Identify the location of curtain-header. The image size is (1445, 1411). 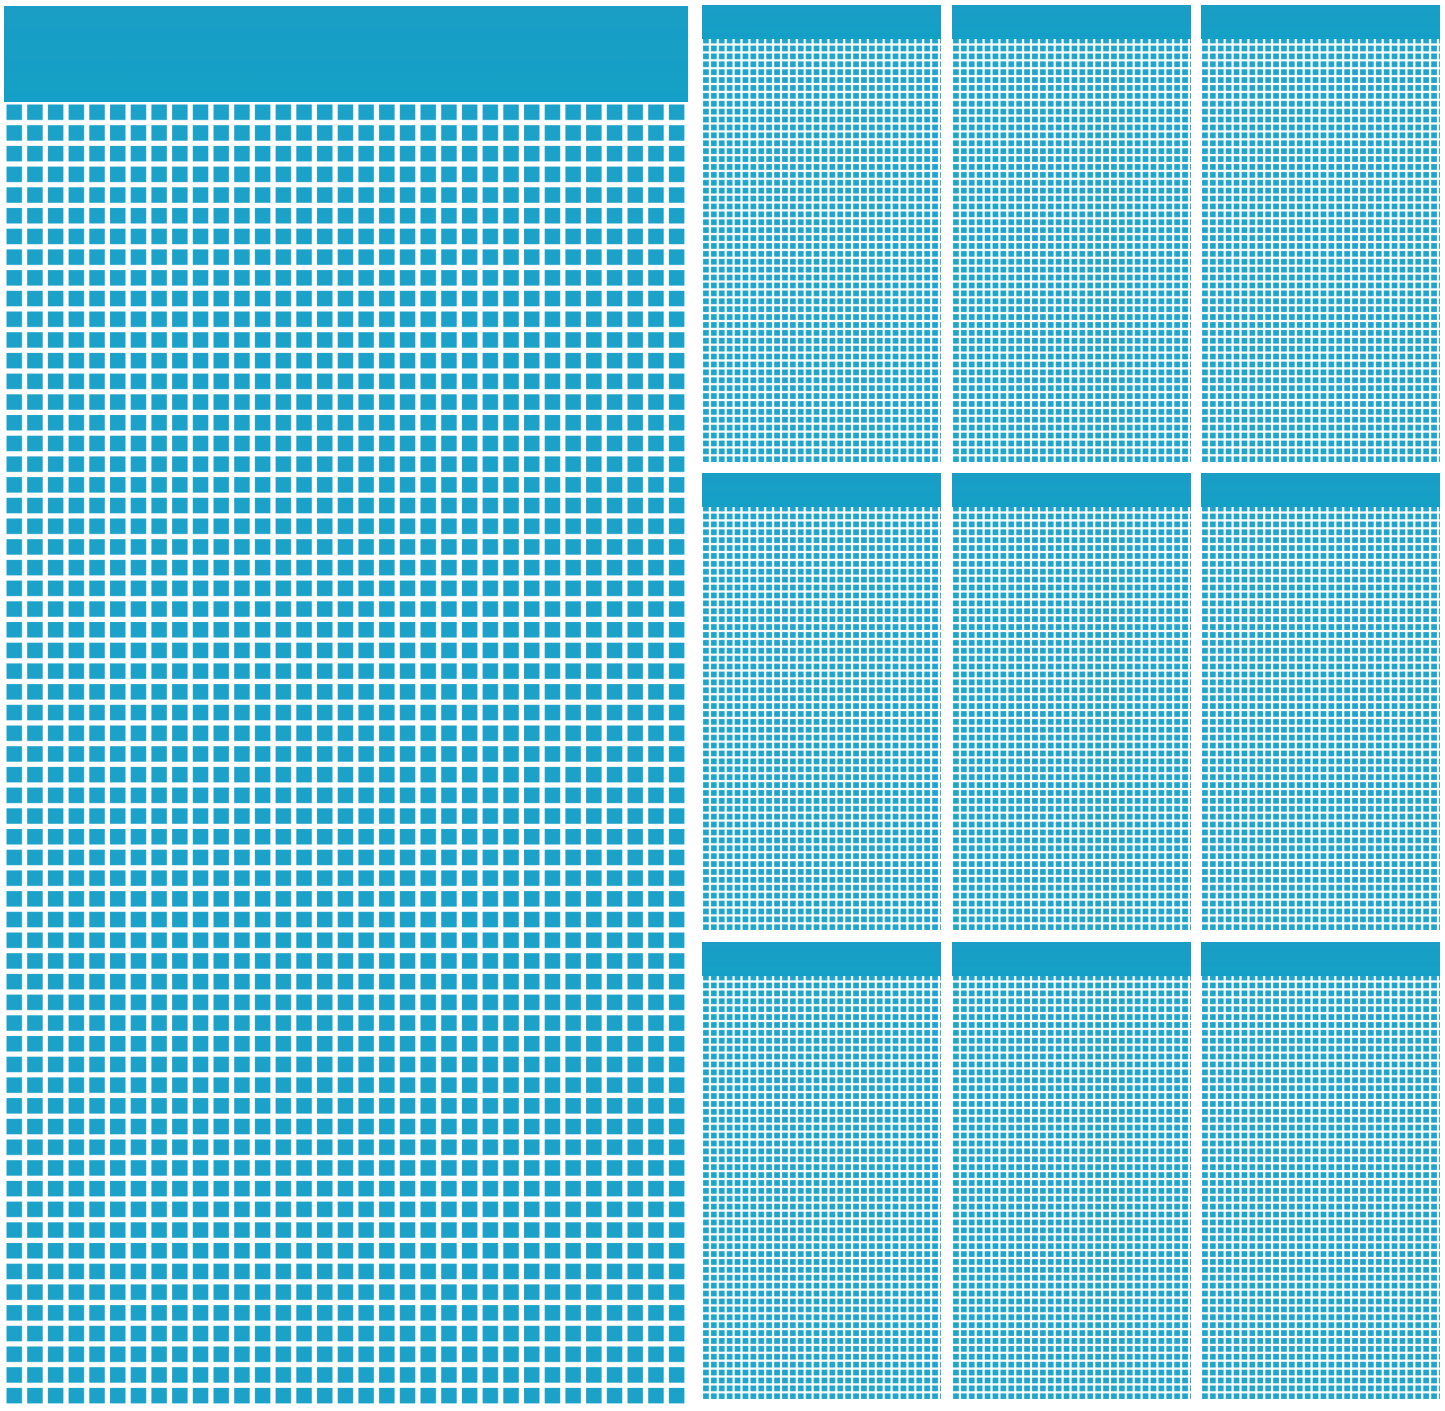
(346, 54).